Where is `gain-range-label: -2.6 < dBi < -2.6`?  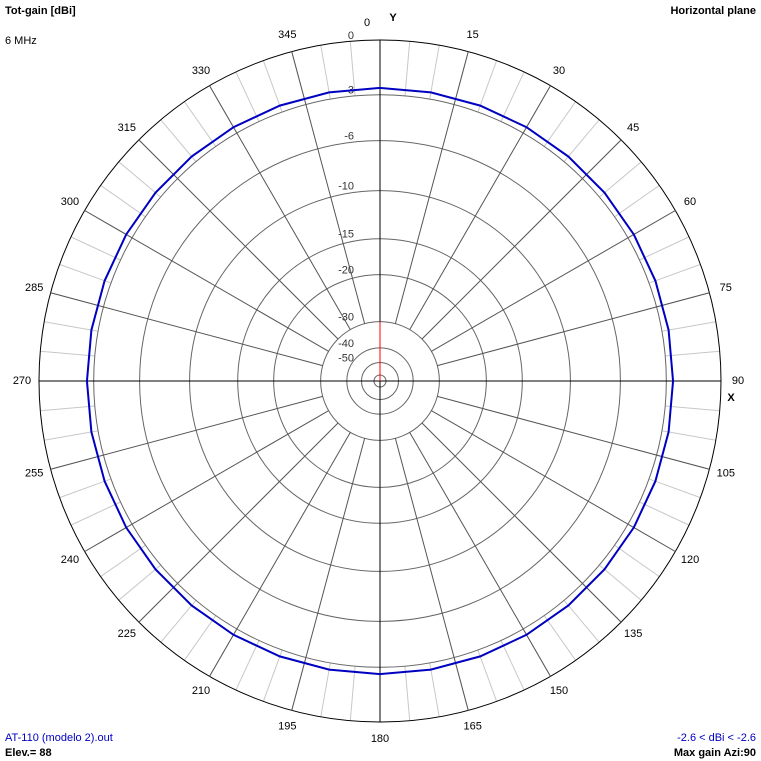
gain-range-label: -2.6 < dBi < -2.6 is located at coordinates (716, 738).